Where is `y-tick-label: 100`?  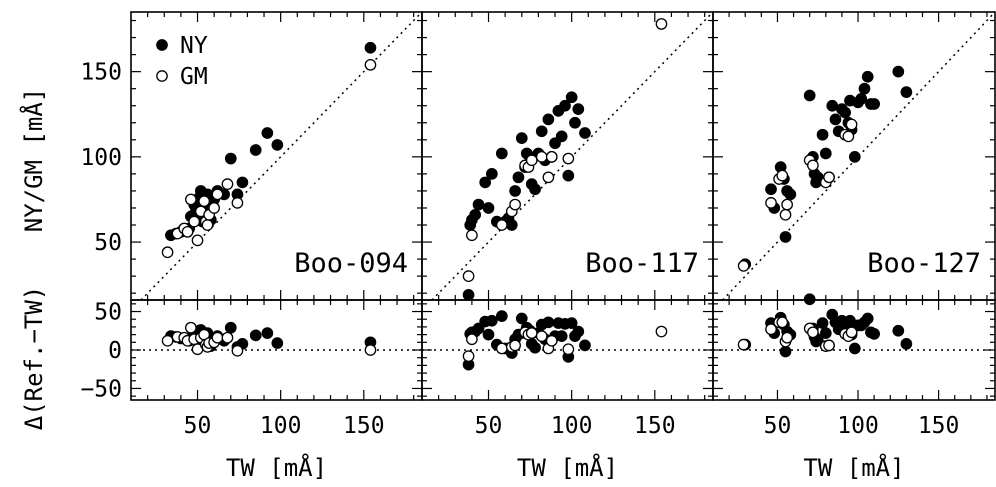
y-tick-label: 100 is located at coordinates (101, 158).